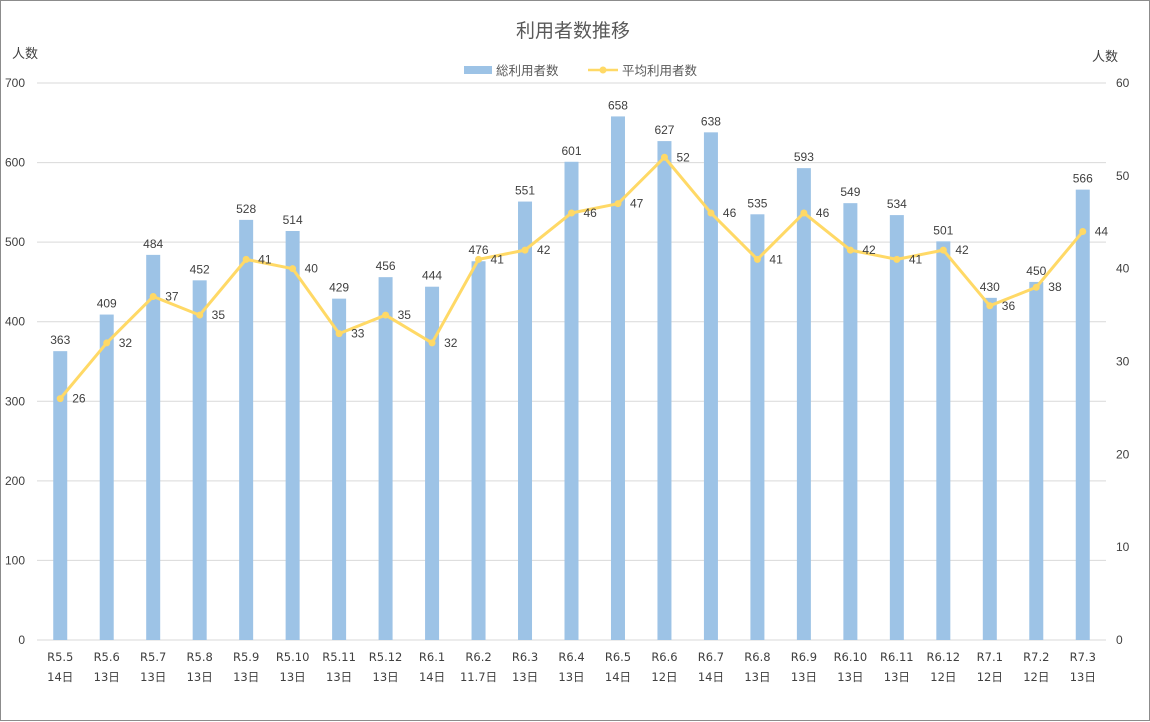  Describe the element at coordinates (60, 657) in the screenshot. I see `category-month-label: R5.5` at that location.